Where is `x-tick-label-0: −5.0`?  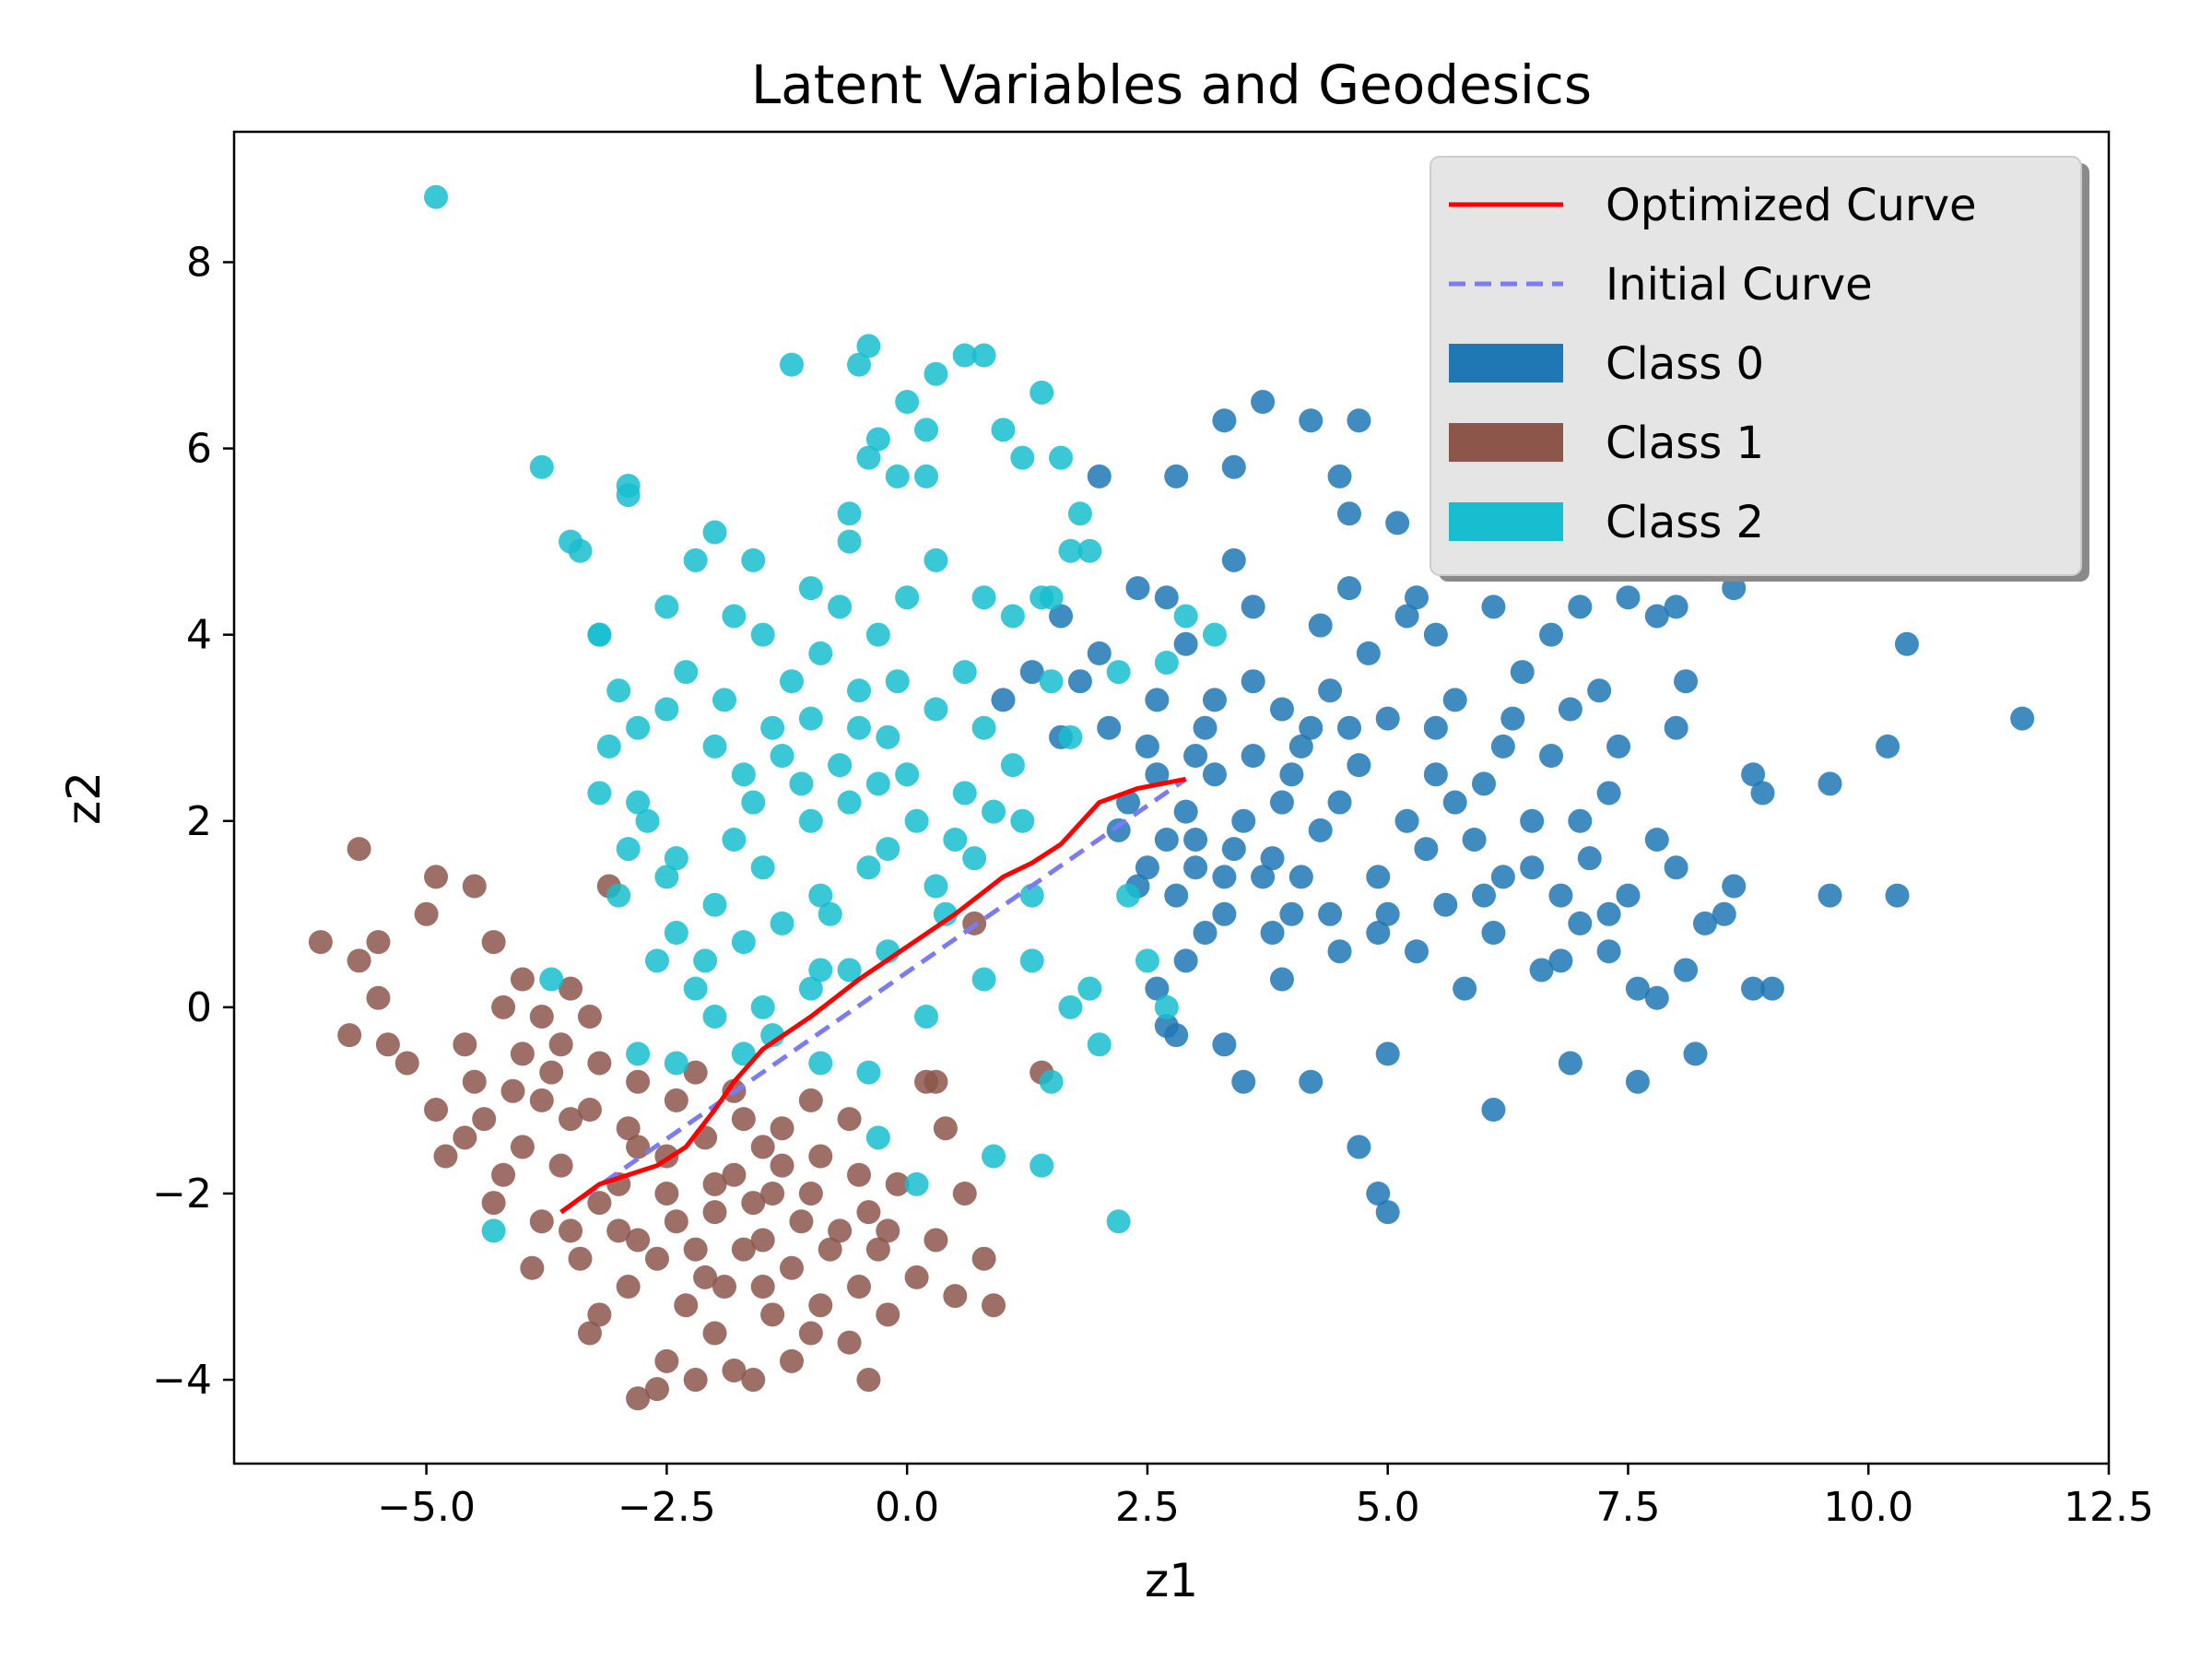
x-tick-label-0: −5.0 is located at coordinates (426, 1507).